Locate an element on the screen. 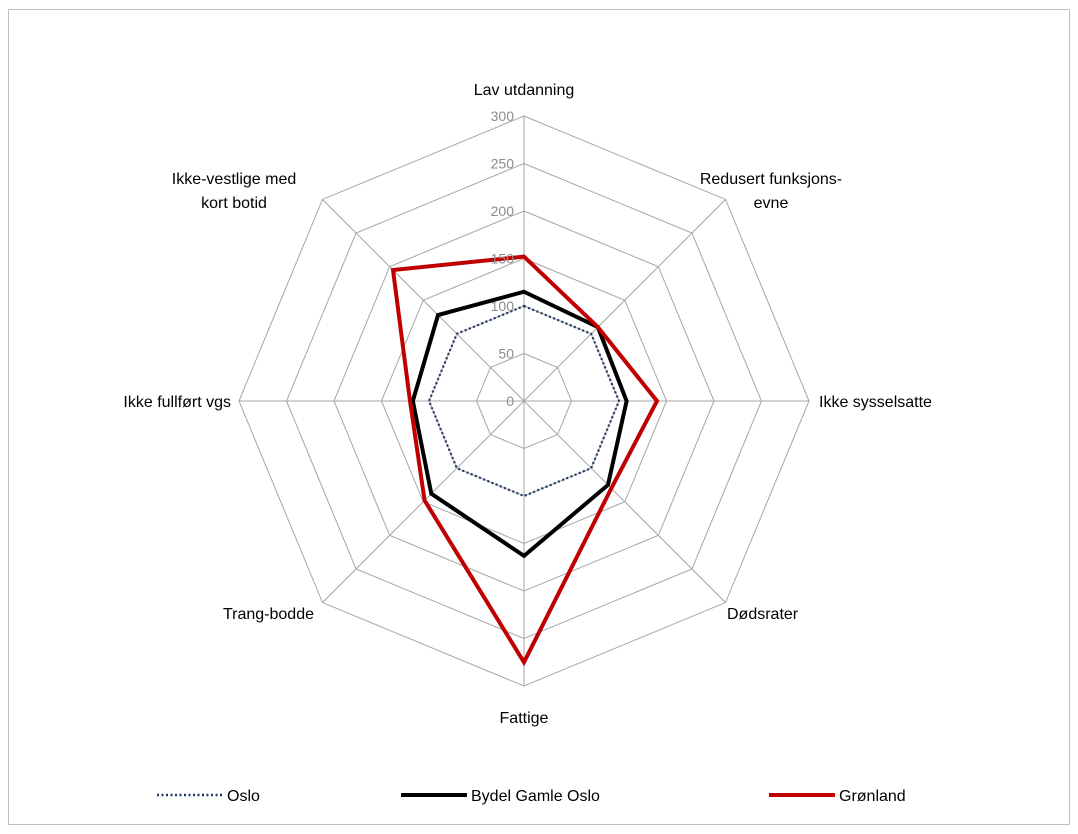 The image size is (1078, 834). axis-label-5: Trang-bodde is located at coordinates (268, 614).